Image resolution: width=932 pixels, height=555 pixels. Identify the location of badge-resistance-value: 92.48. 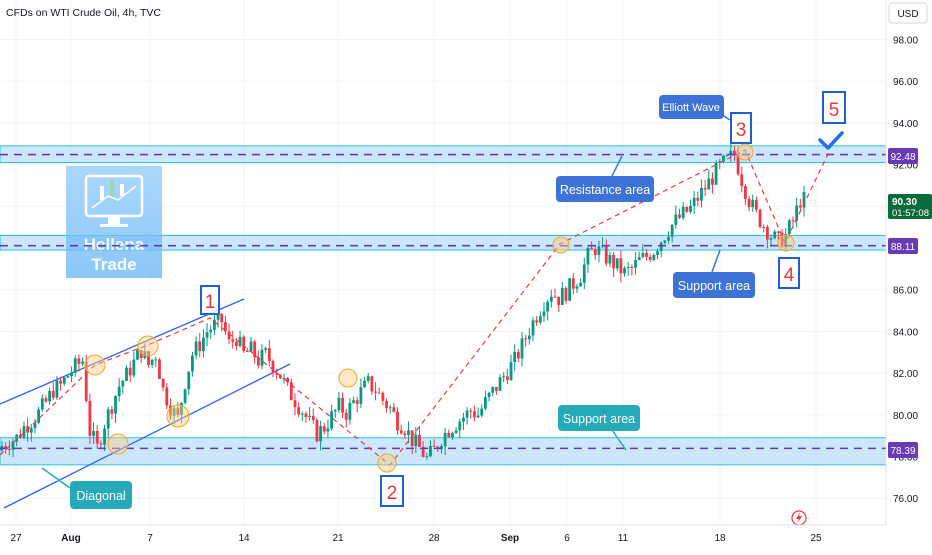
(902, 157).